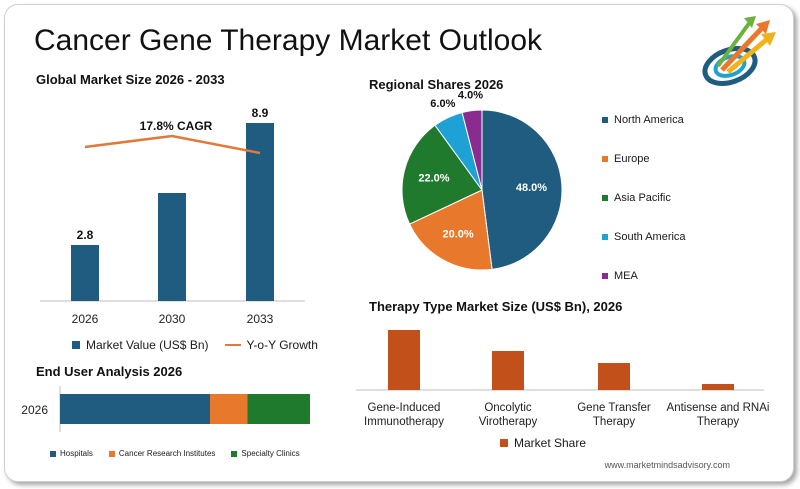 This screenshot has width=800, height=489. I want to click on legend-label-yoy-growth: Y-o-Y Growth, so click(282, 345).